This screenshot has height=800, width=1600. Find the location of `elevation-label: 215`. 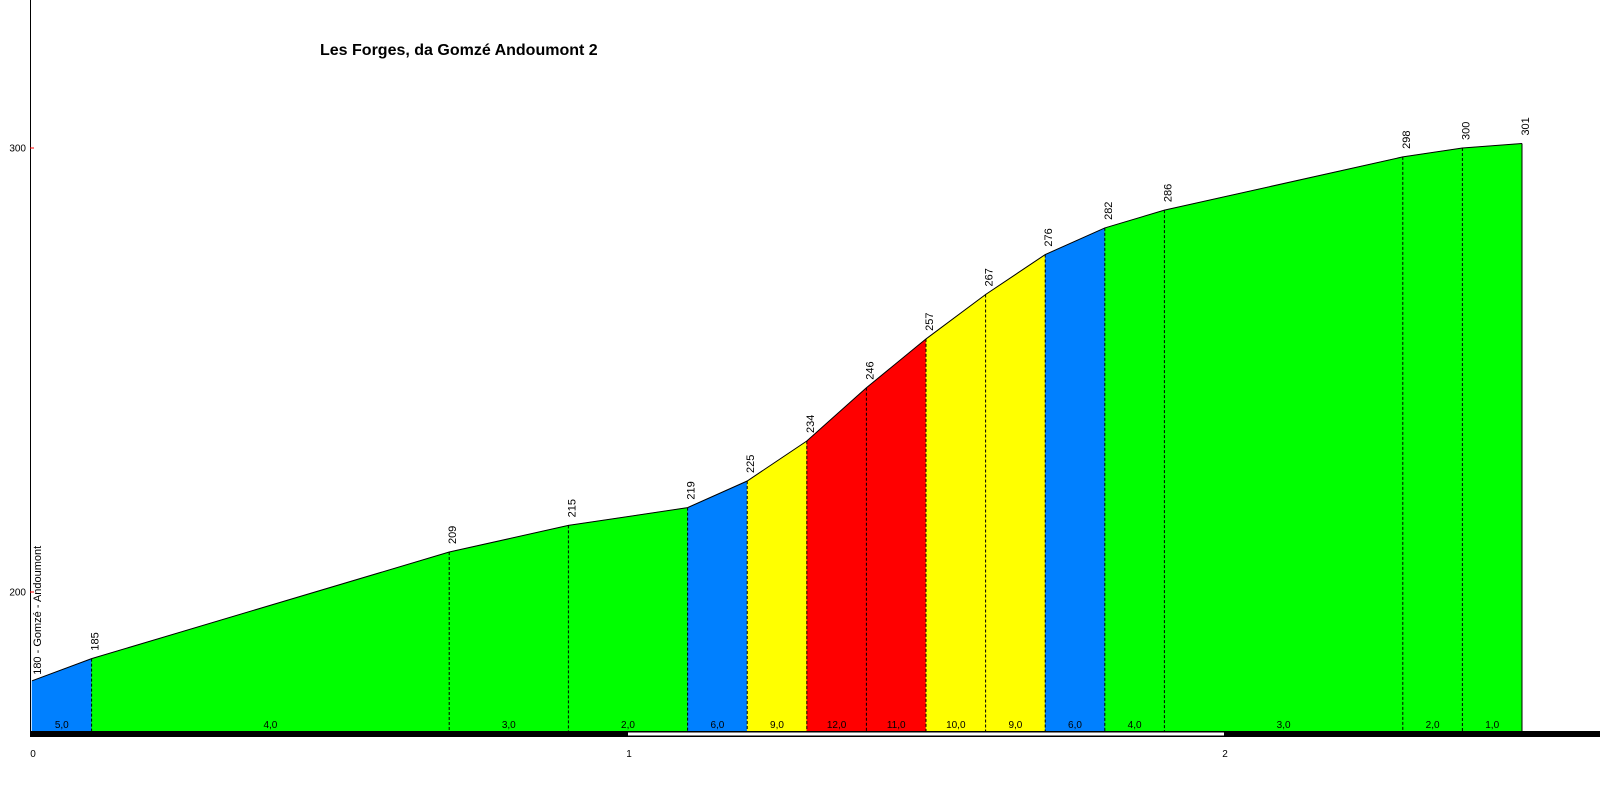

elevation-label: 215 is located at coordinates (572, 508).